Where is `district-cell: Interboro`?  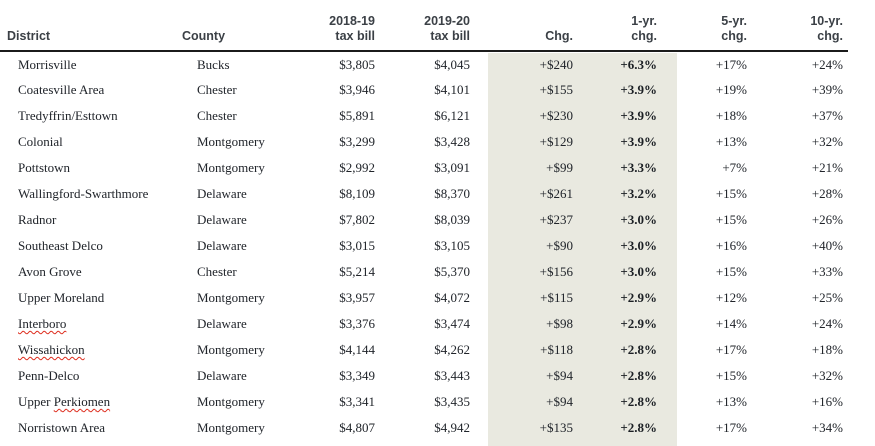
district-cell: Interboro is located at coordinates (87, 324).